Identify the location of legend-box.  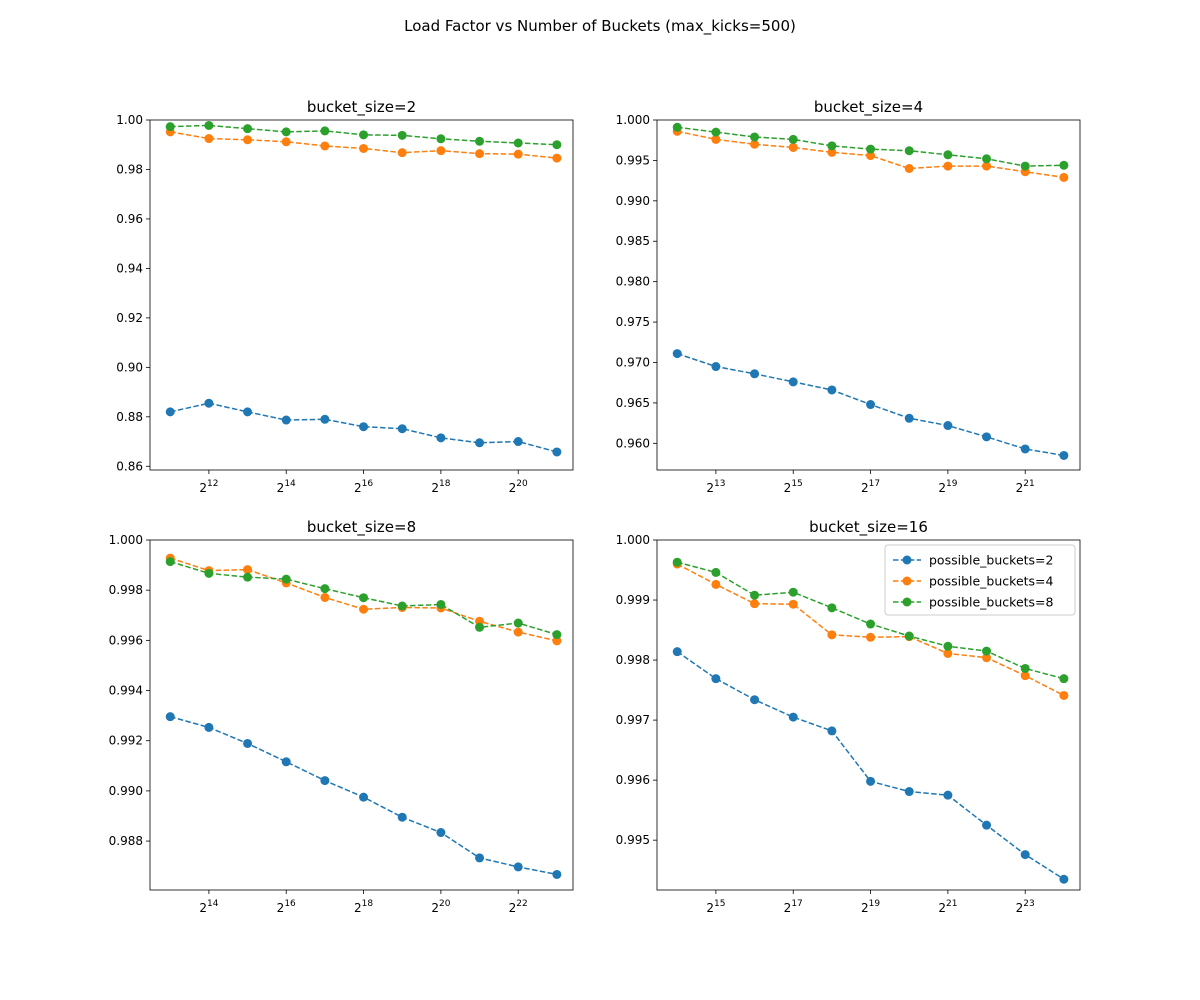
(980, 580).